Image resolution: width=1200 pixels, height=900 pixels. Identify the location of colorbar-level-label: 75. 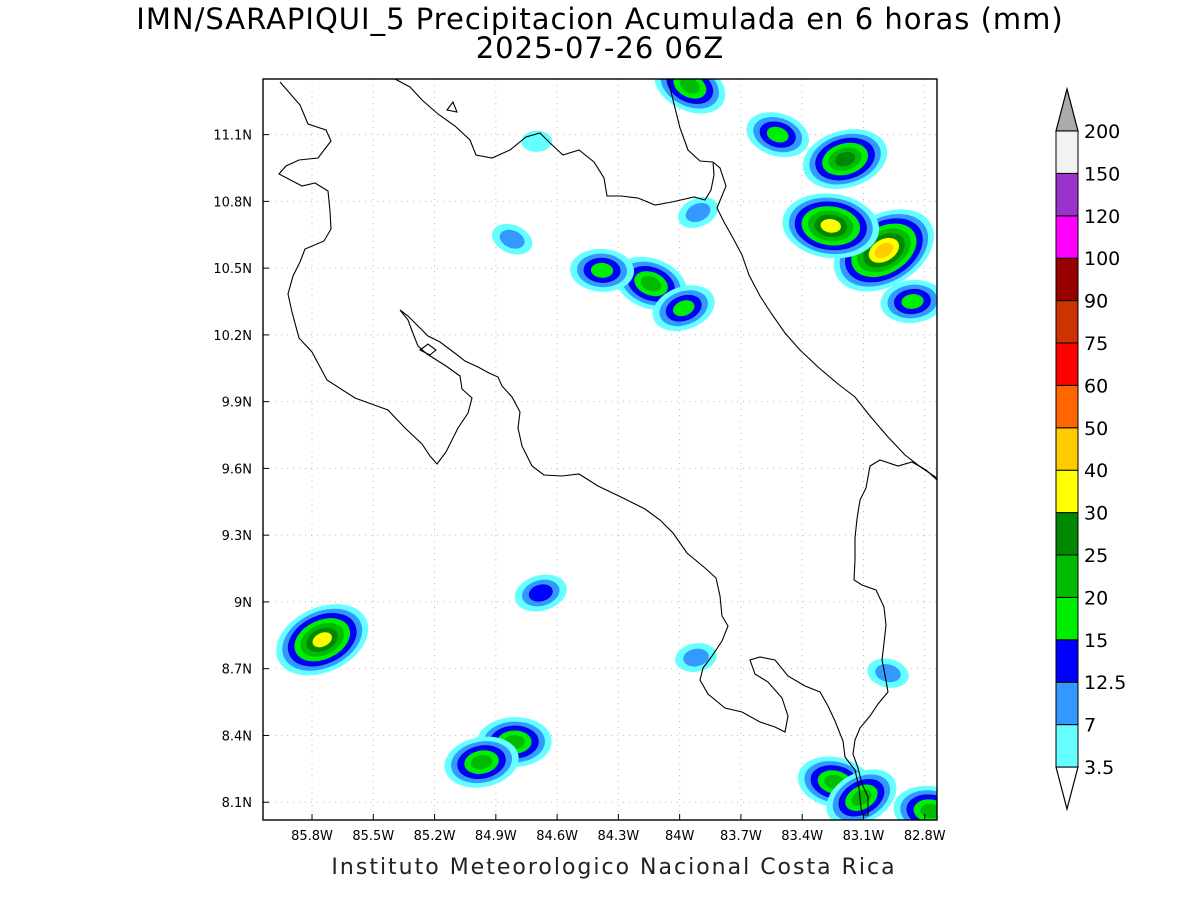
(1096, 344).